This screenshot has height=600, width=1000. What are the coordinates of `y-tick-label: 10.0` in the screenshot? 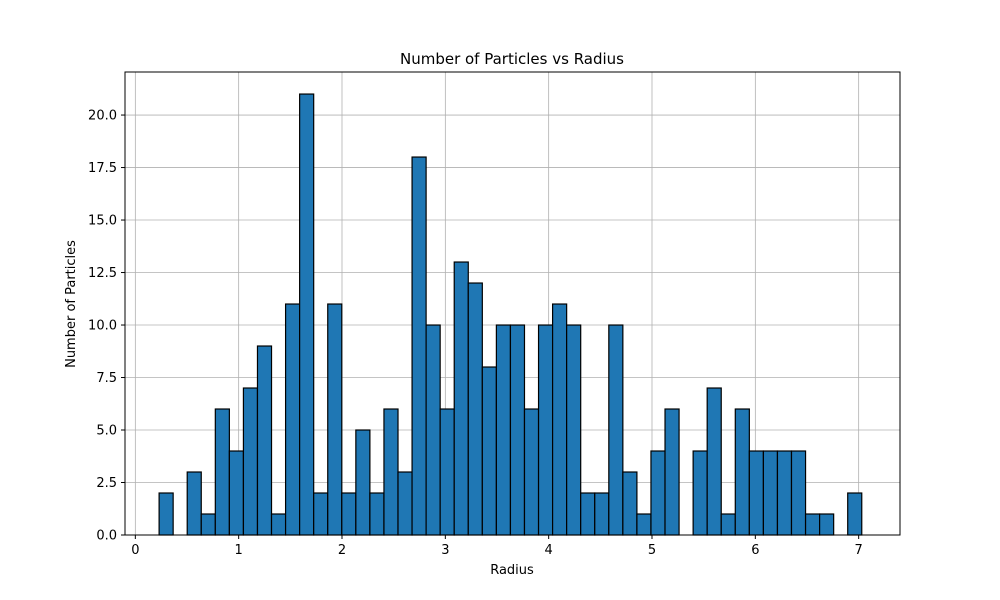 It's located at (102, 326).